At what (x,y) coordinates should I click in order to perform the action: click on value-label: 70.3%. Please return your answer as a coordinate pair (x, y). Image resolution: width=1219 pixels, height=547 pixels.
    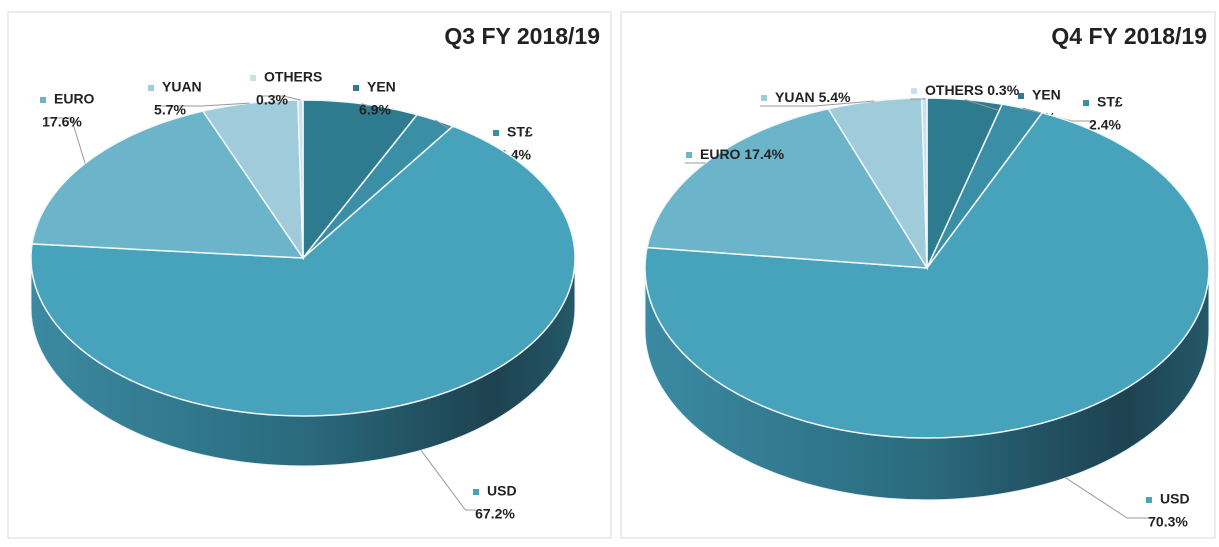
    Looking at the image, I should click on (1168, 522).